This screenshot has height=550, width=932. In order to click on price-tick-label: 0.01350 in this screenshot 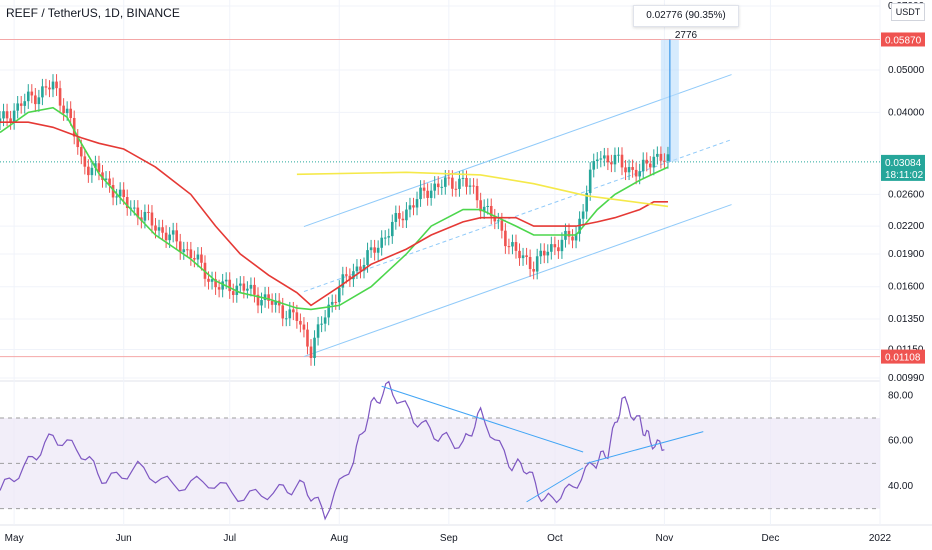, I will do `click(906, 319)`.